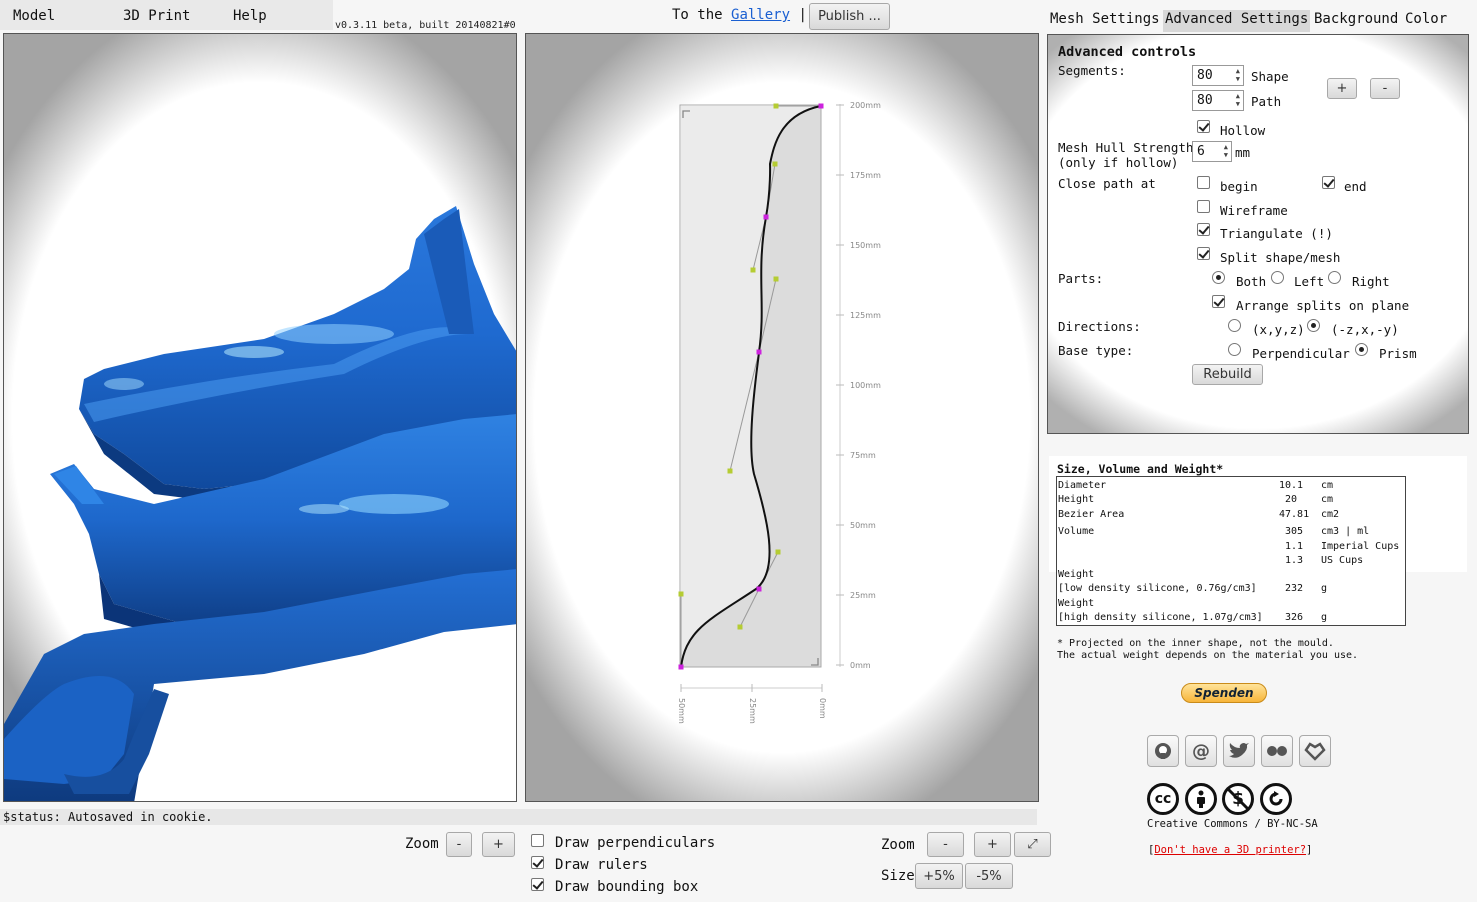 The image size is (1477, 902). Describe the element at coordinates (1276, 799) in the screenshot. I see `cc-sa-icon` at that location.